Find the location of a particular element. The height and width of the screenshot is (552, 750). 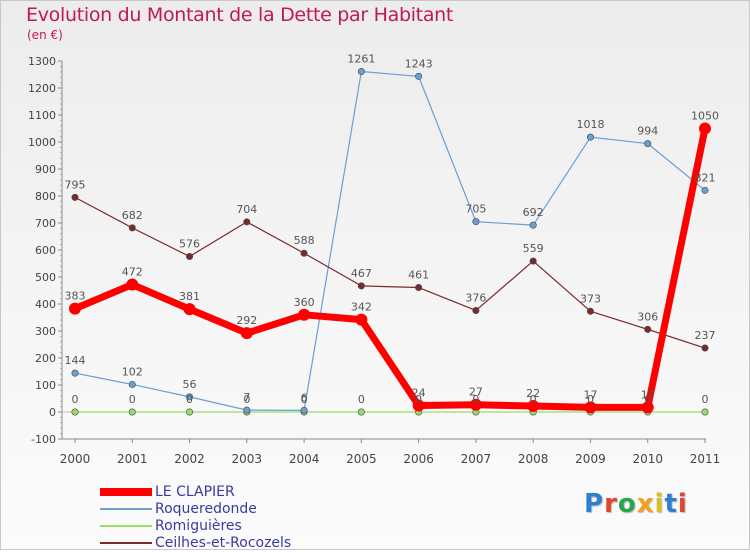

y-tick-label: 700 is located at coordinates (45, 223).